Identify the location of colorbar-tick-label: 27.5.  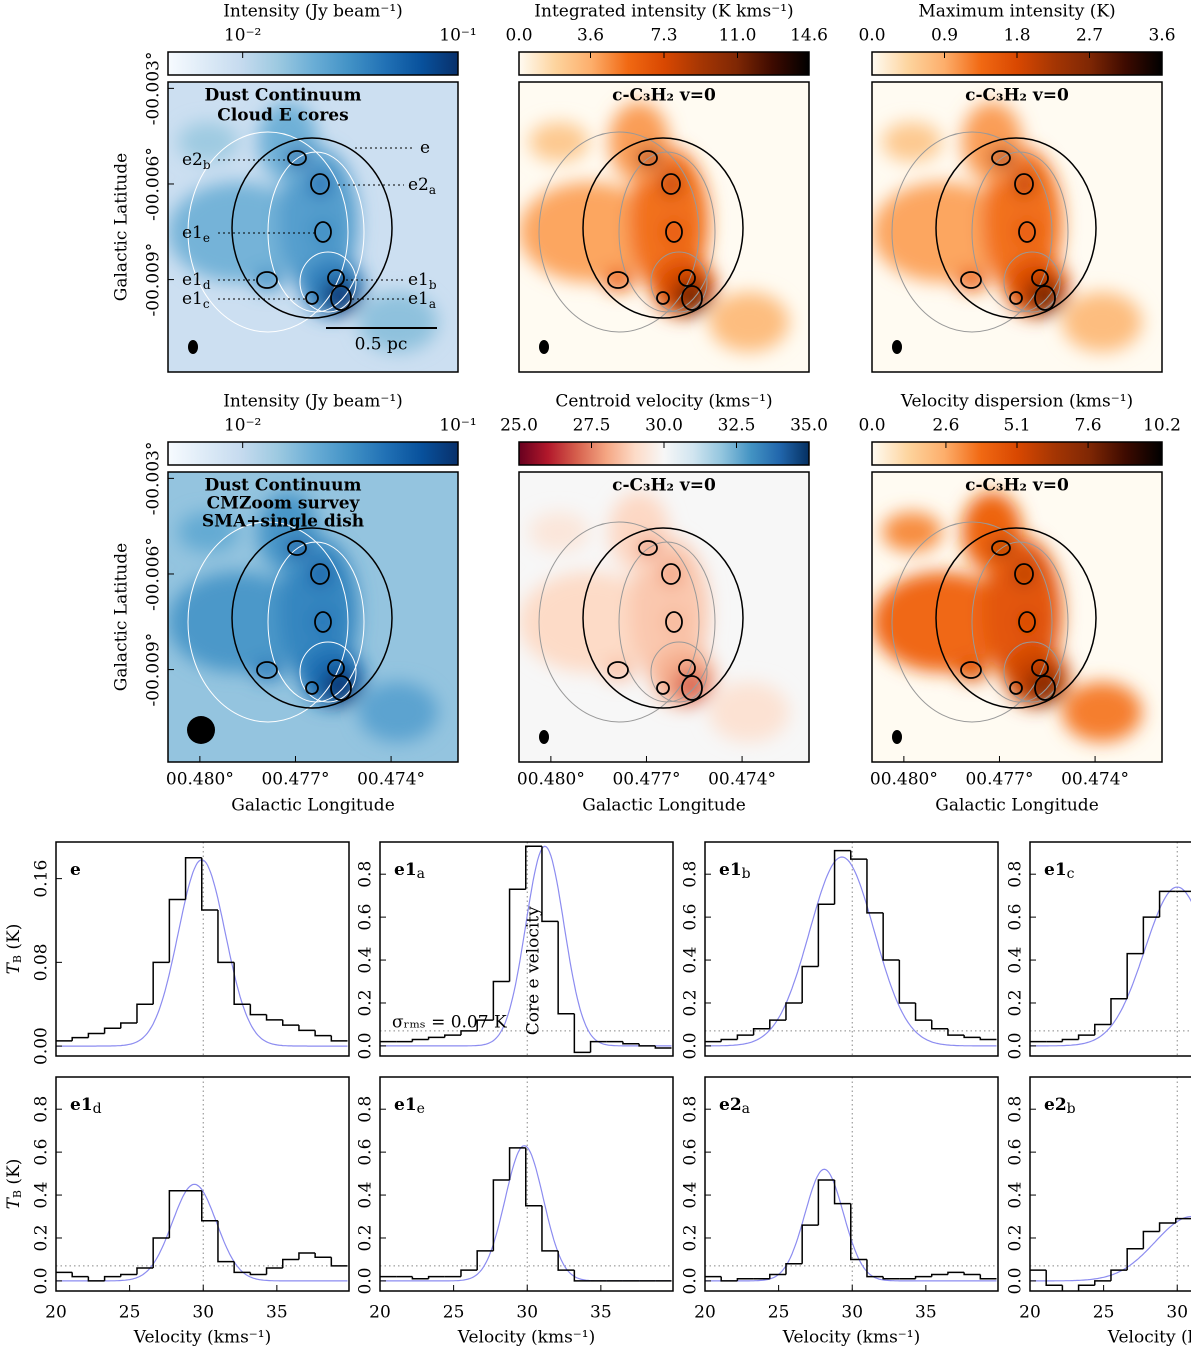
(592, 426).